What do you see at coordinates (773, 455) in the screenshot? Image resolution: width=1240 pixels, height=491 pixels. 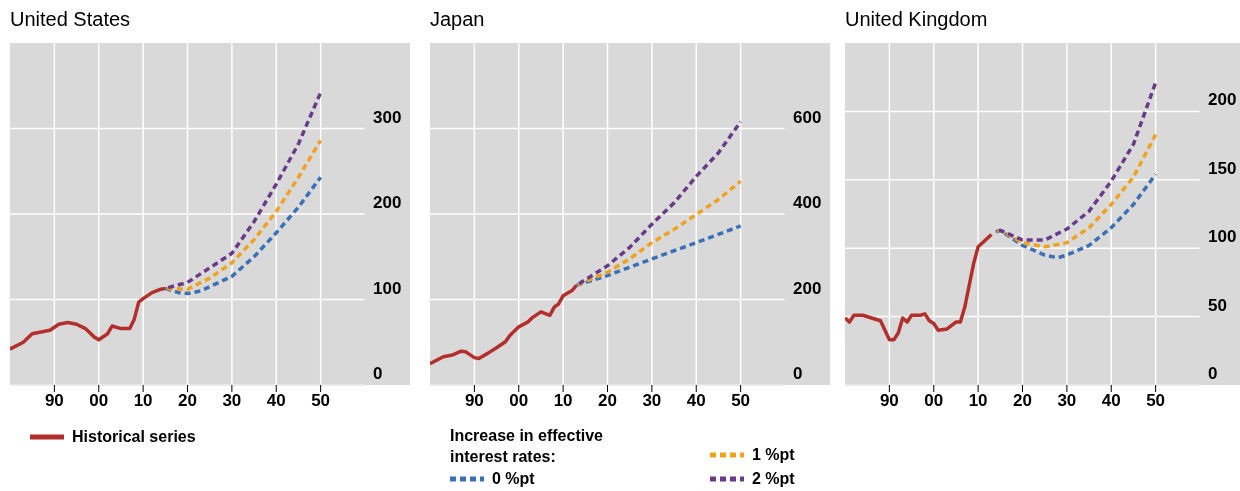 I see `legend-label: 1 %pt` at bounding box center [773, 455].